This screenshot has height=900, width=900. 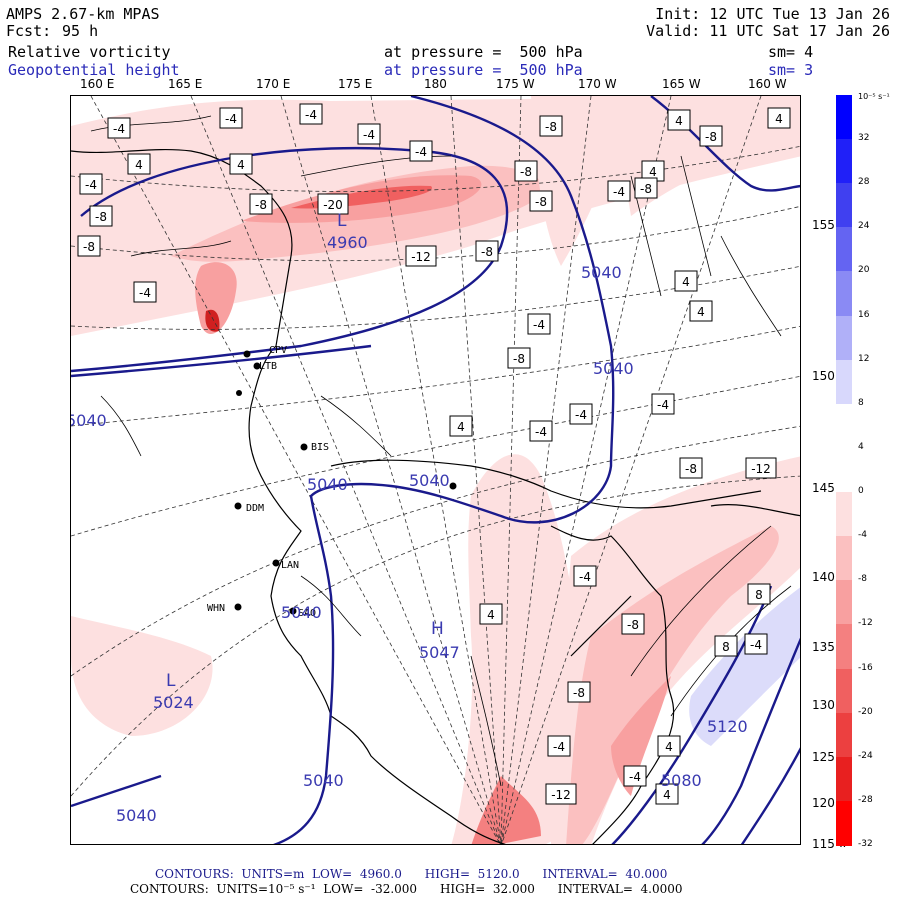 What do you see at coordinates (865, 711) in the screenshot?
I see `colorbar-label: -20` at bounding box center [865, 711].